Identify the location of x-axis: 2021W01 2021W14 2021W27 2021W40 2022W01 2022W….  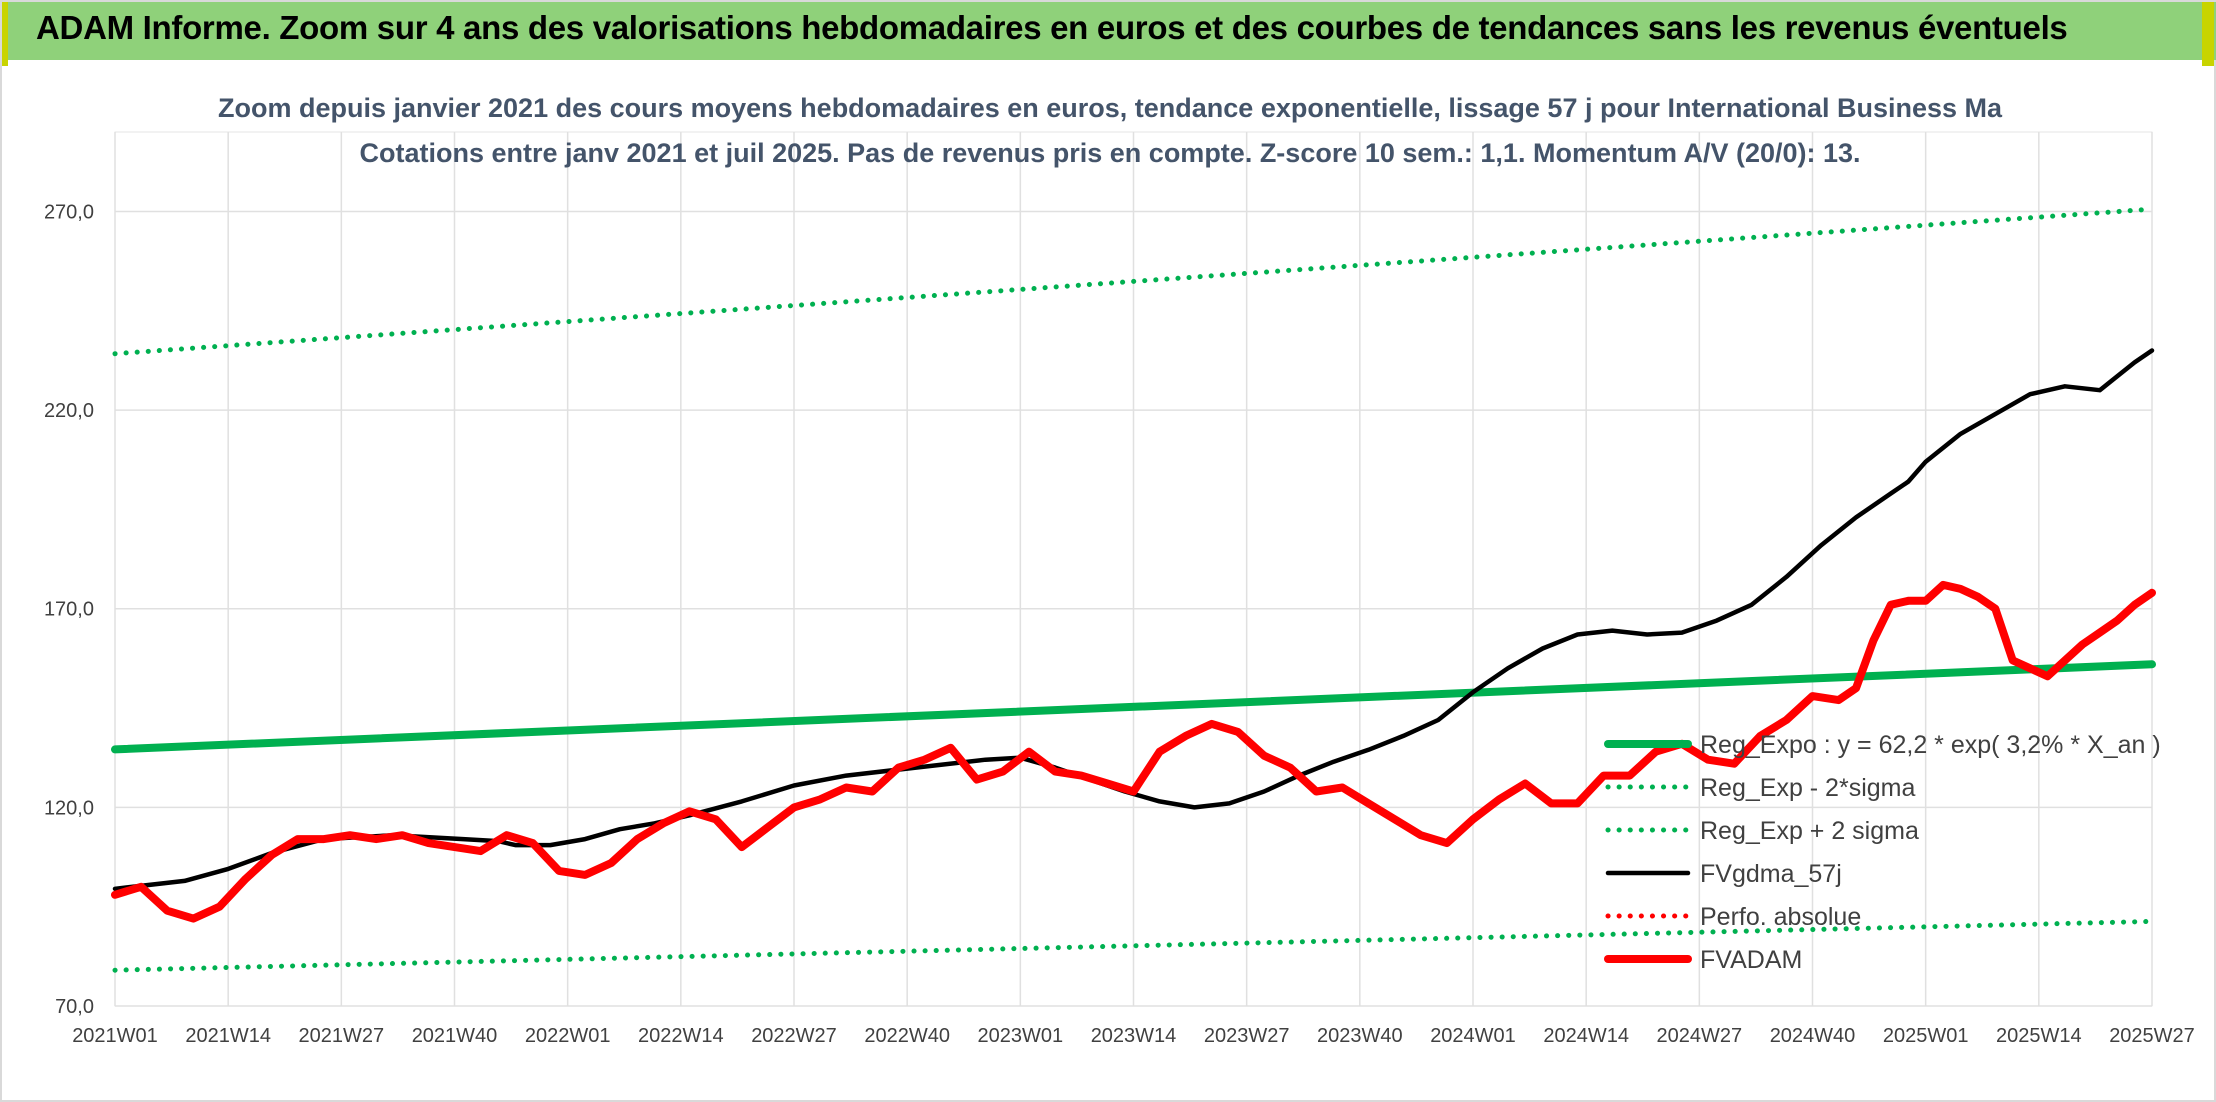
(1133, 1036).